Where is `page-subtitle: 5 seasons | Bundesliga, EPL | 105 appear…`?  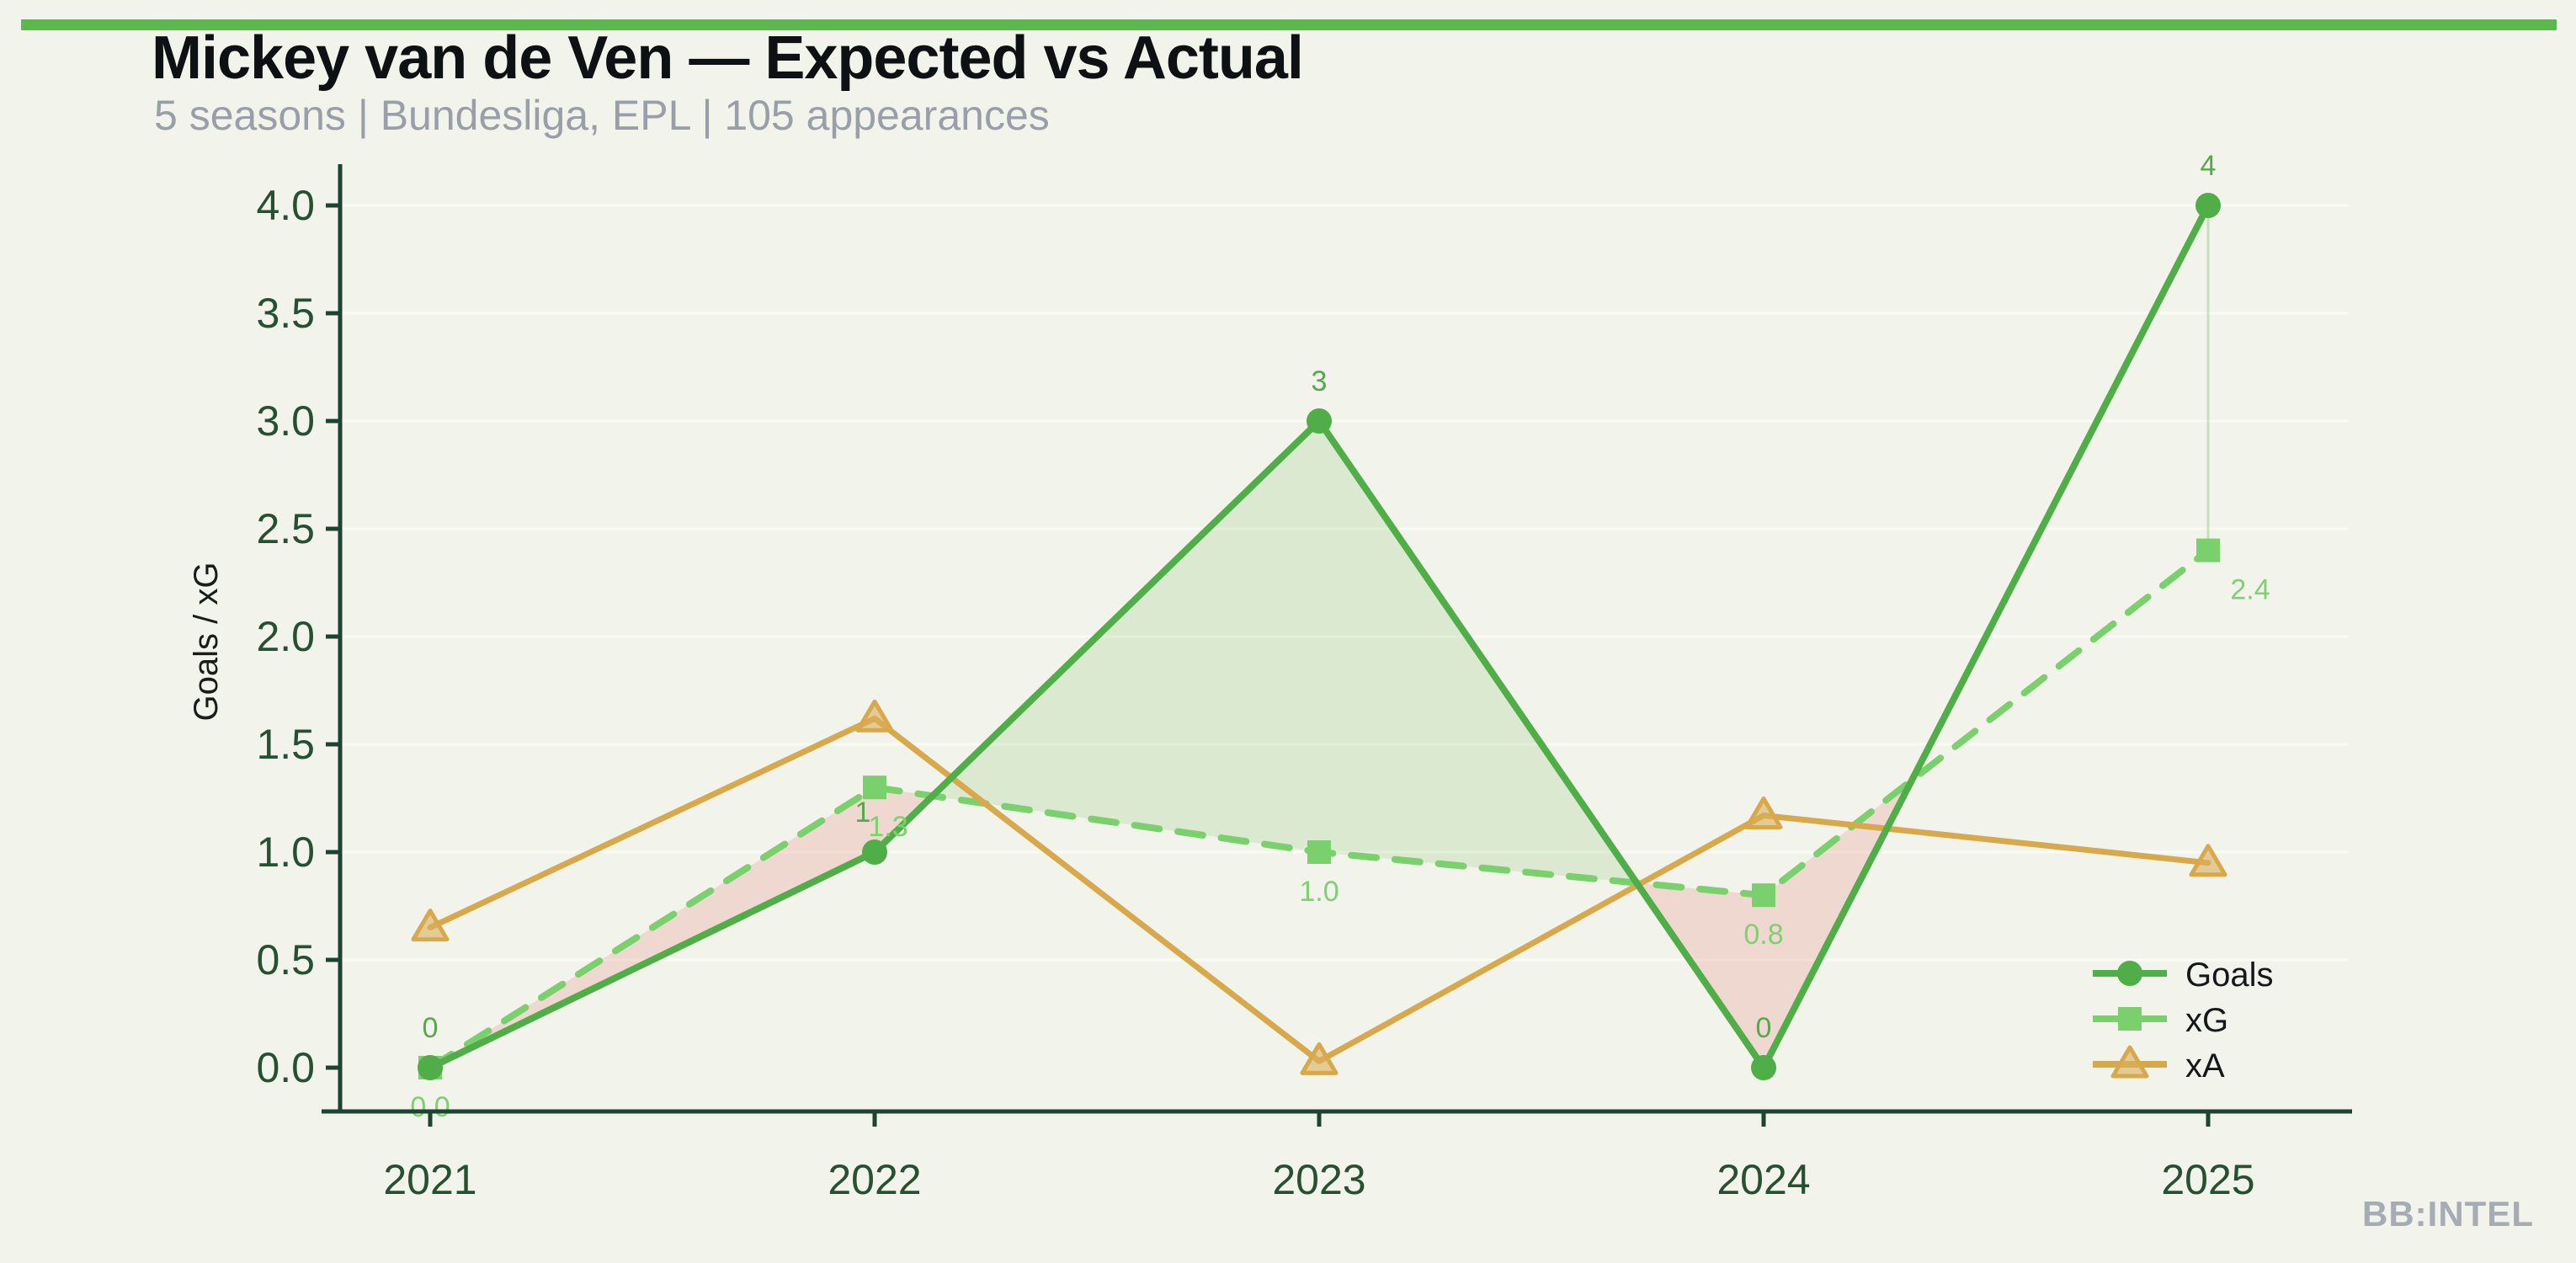
page-subtitle: 5 seasons | Bundesliga, EPL | 105 appear… is located at coordinates (602, 115).